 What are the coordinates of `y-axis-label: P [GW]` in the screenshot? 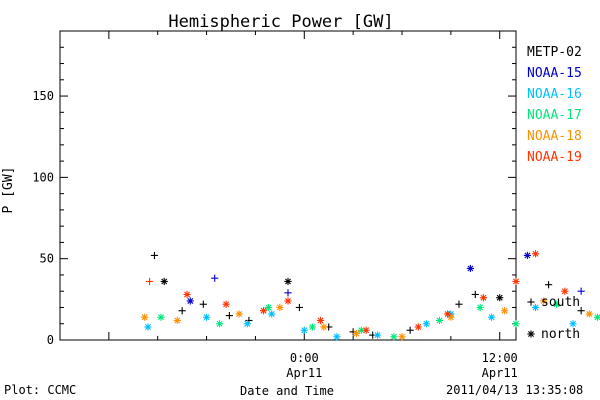 It's located at (8, 190).